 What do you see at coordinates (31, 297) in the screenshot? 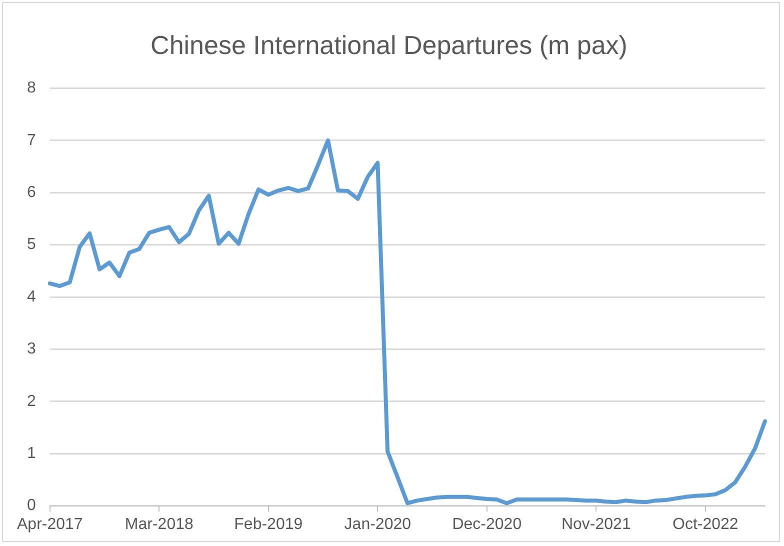
I see `y-tick-label: 4` at bounding box center [31, 297].